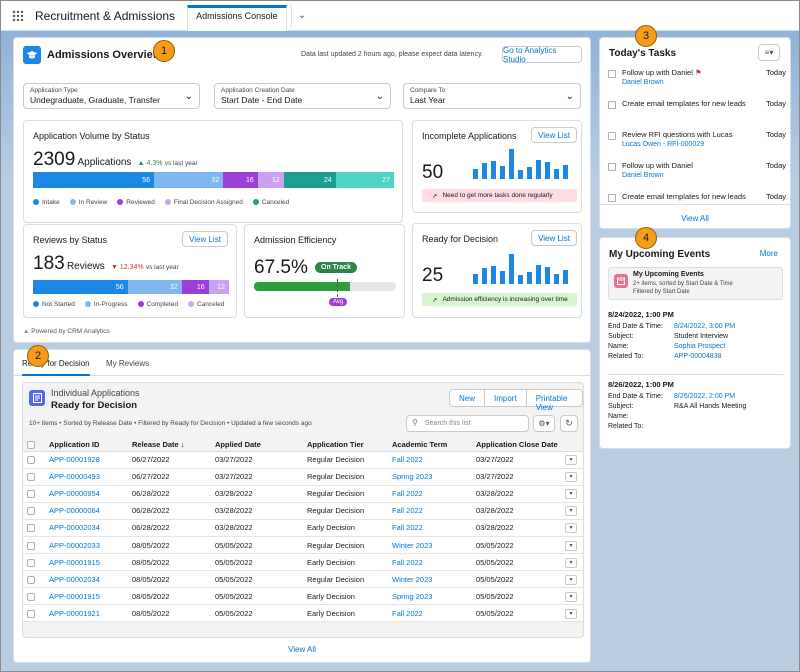  I want to click on app-launcher-icon, so click(18, 16).